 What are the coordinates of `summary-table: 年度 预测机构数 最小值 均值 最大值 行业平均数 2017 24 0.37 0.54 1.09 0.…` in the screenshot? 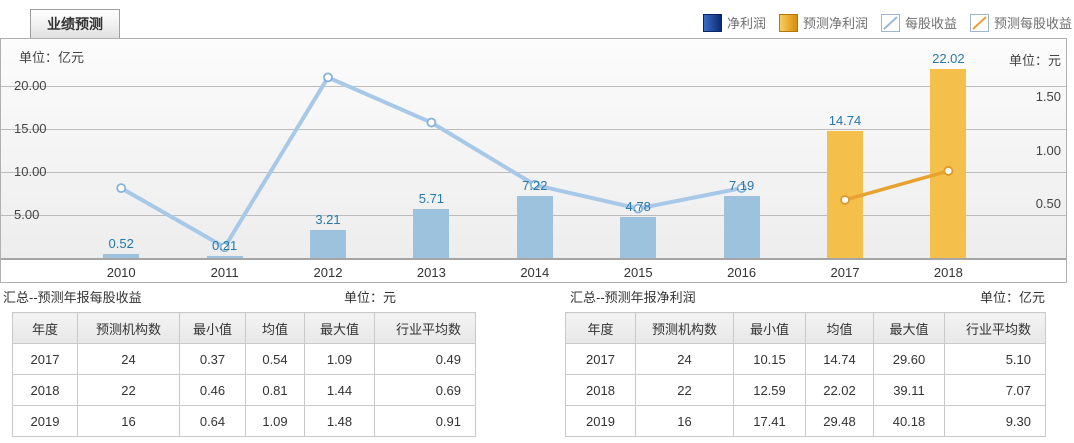 It's located at (244, 374).